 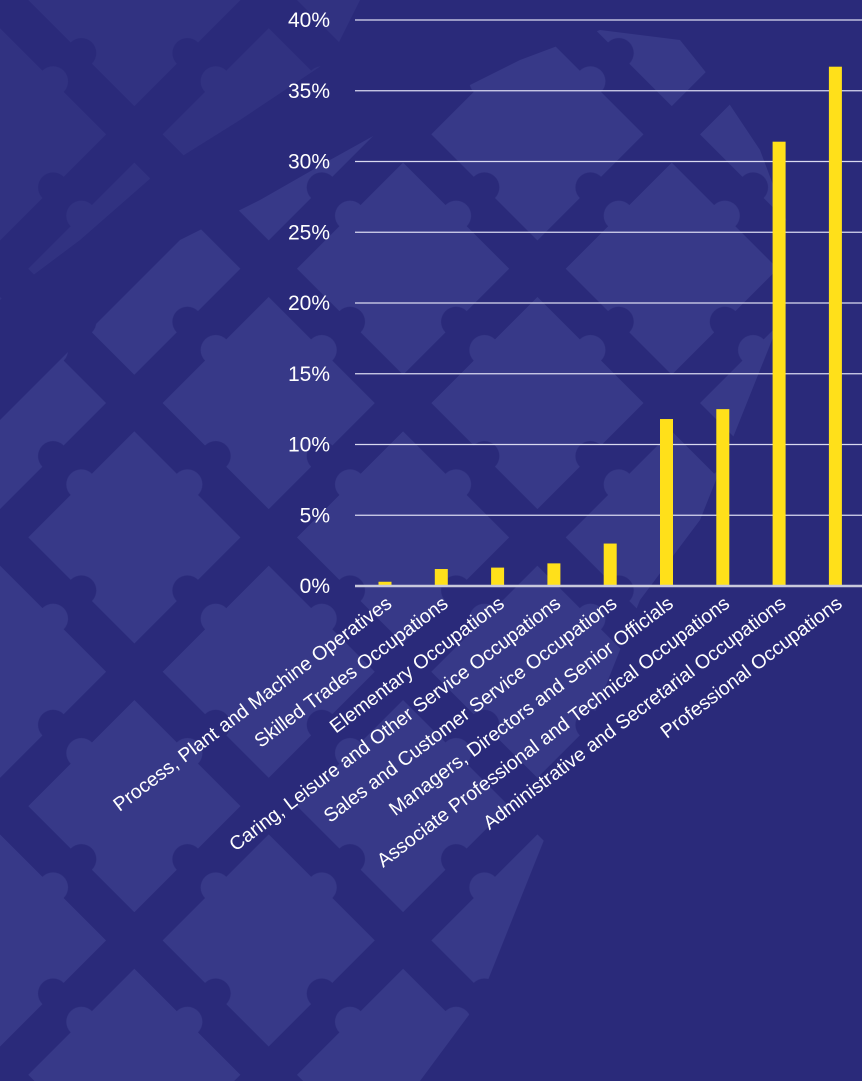 I want to click on y-tick-label: 5%, so click(x=315, y=515).